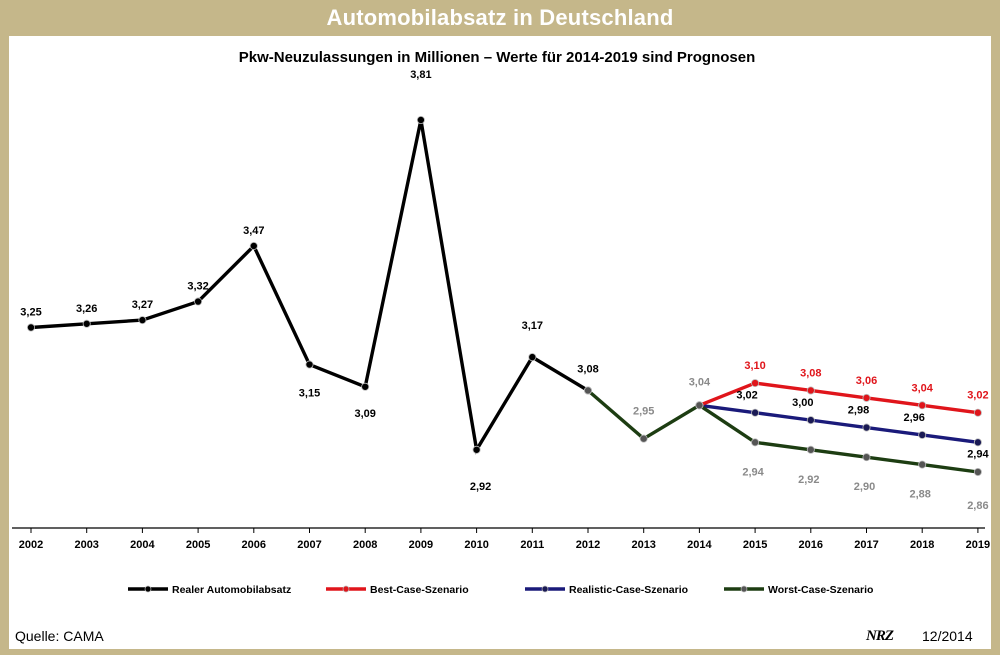 This screenshot has height=655, width=1000. I want to click on series-line-realistic, so click(838, 424).